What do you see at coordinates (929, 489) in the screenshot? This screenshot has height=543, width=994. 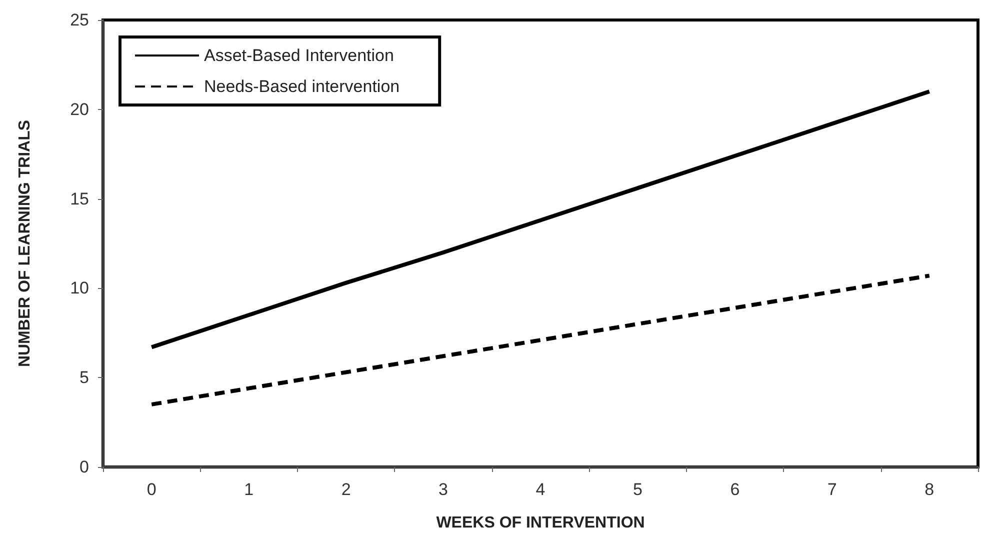 I see `x-tick-label: 8` at bounding box center [929, 489].